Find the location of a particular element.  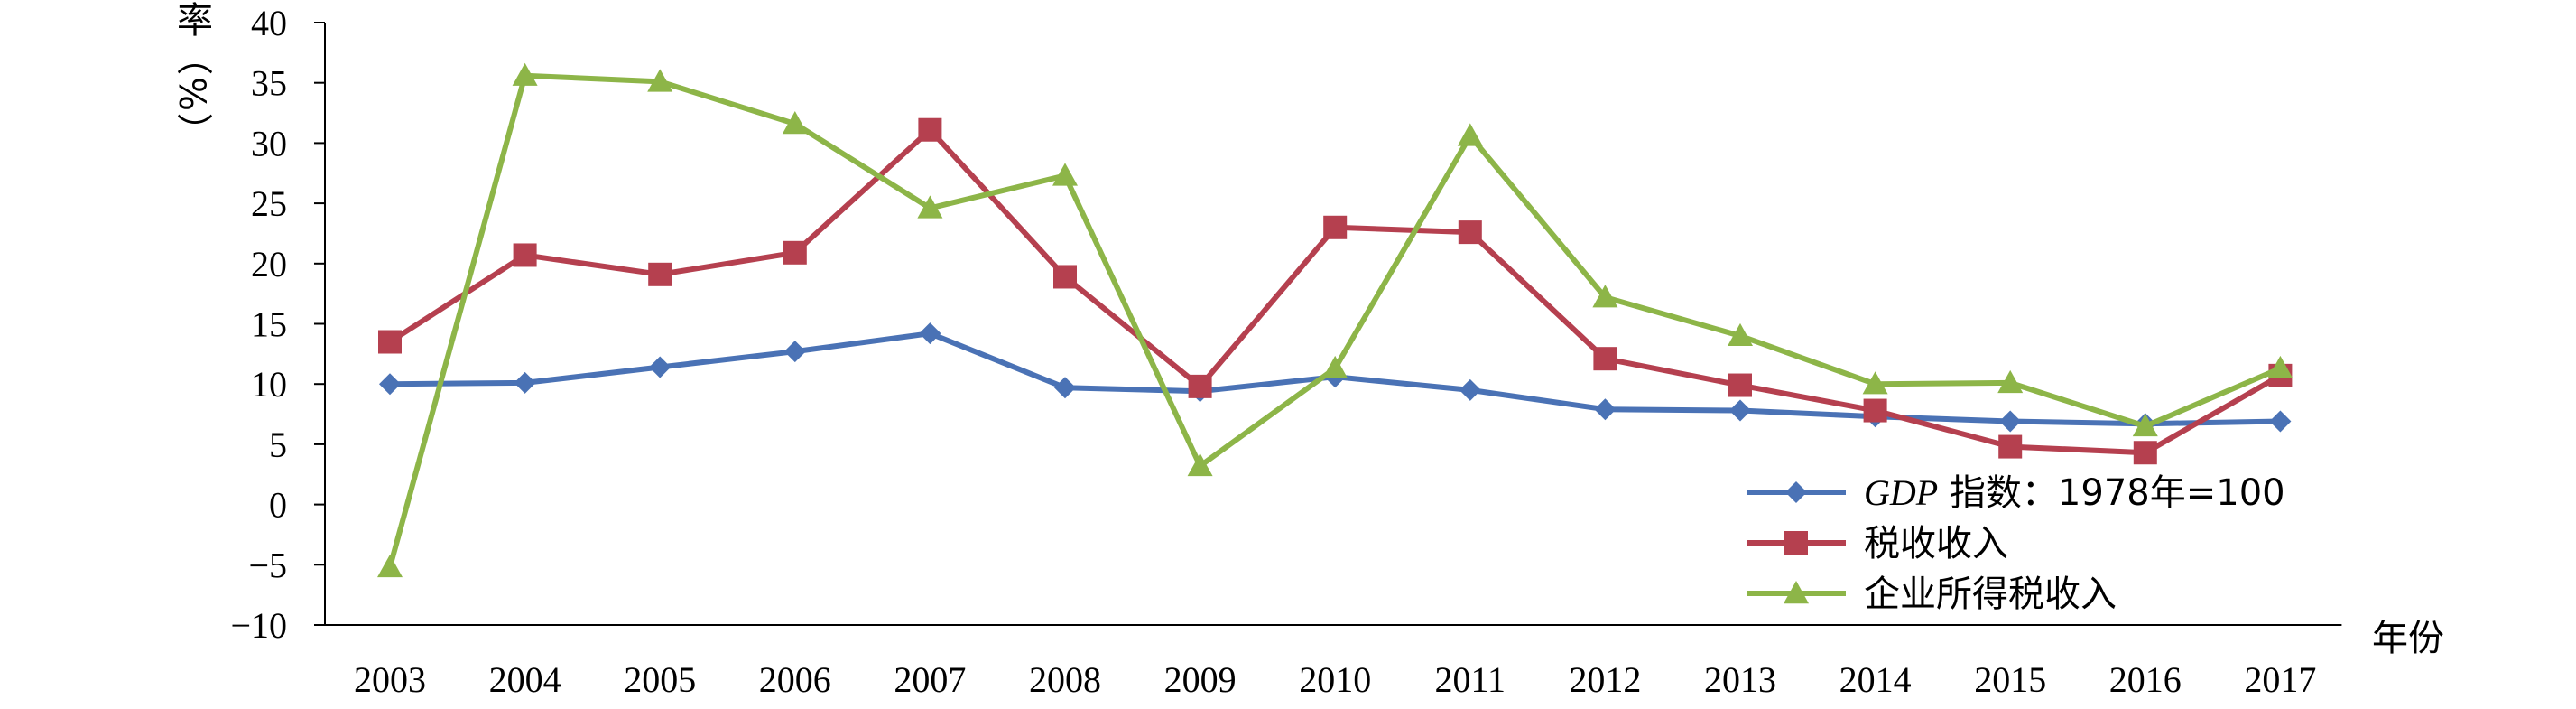

legend-item: 企业所得税收入 is located at coordinates (1932, 595).